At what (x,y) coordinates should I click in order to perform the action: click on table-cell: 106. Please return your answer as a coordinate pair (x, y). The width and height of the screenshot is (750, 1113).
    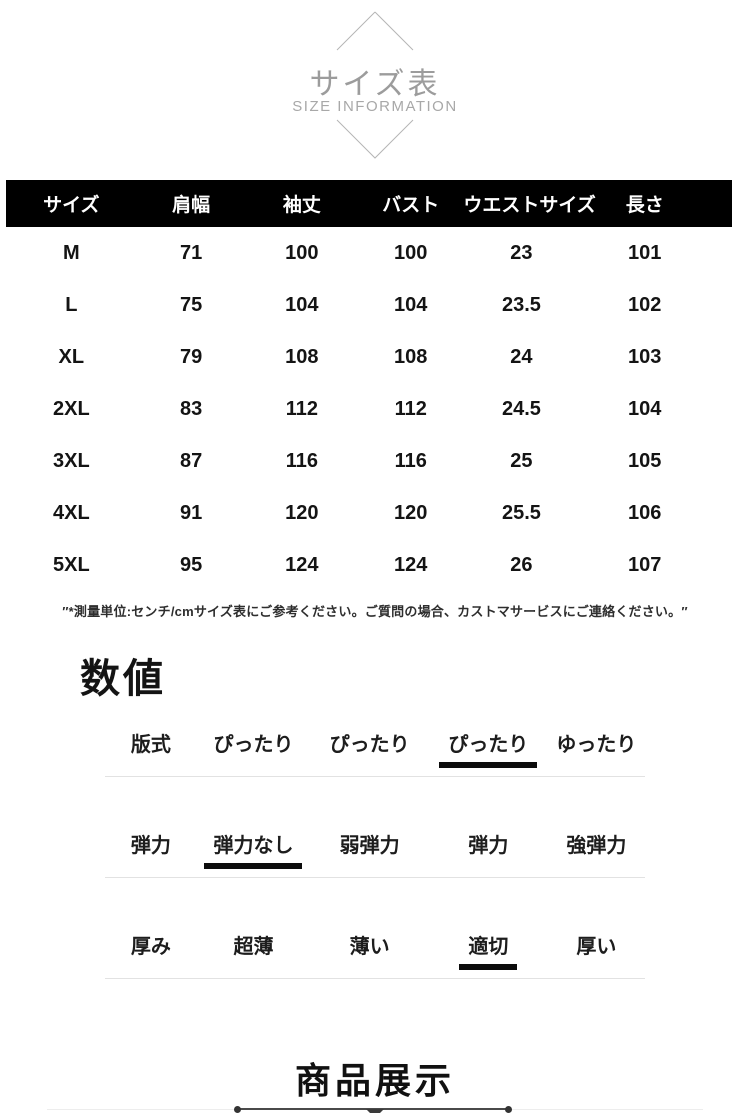
    Looking at the image, I should click on (645, 512).